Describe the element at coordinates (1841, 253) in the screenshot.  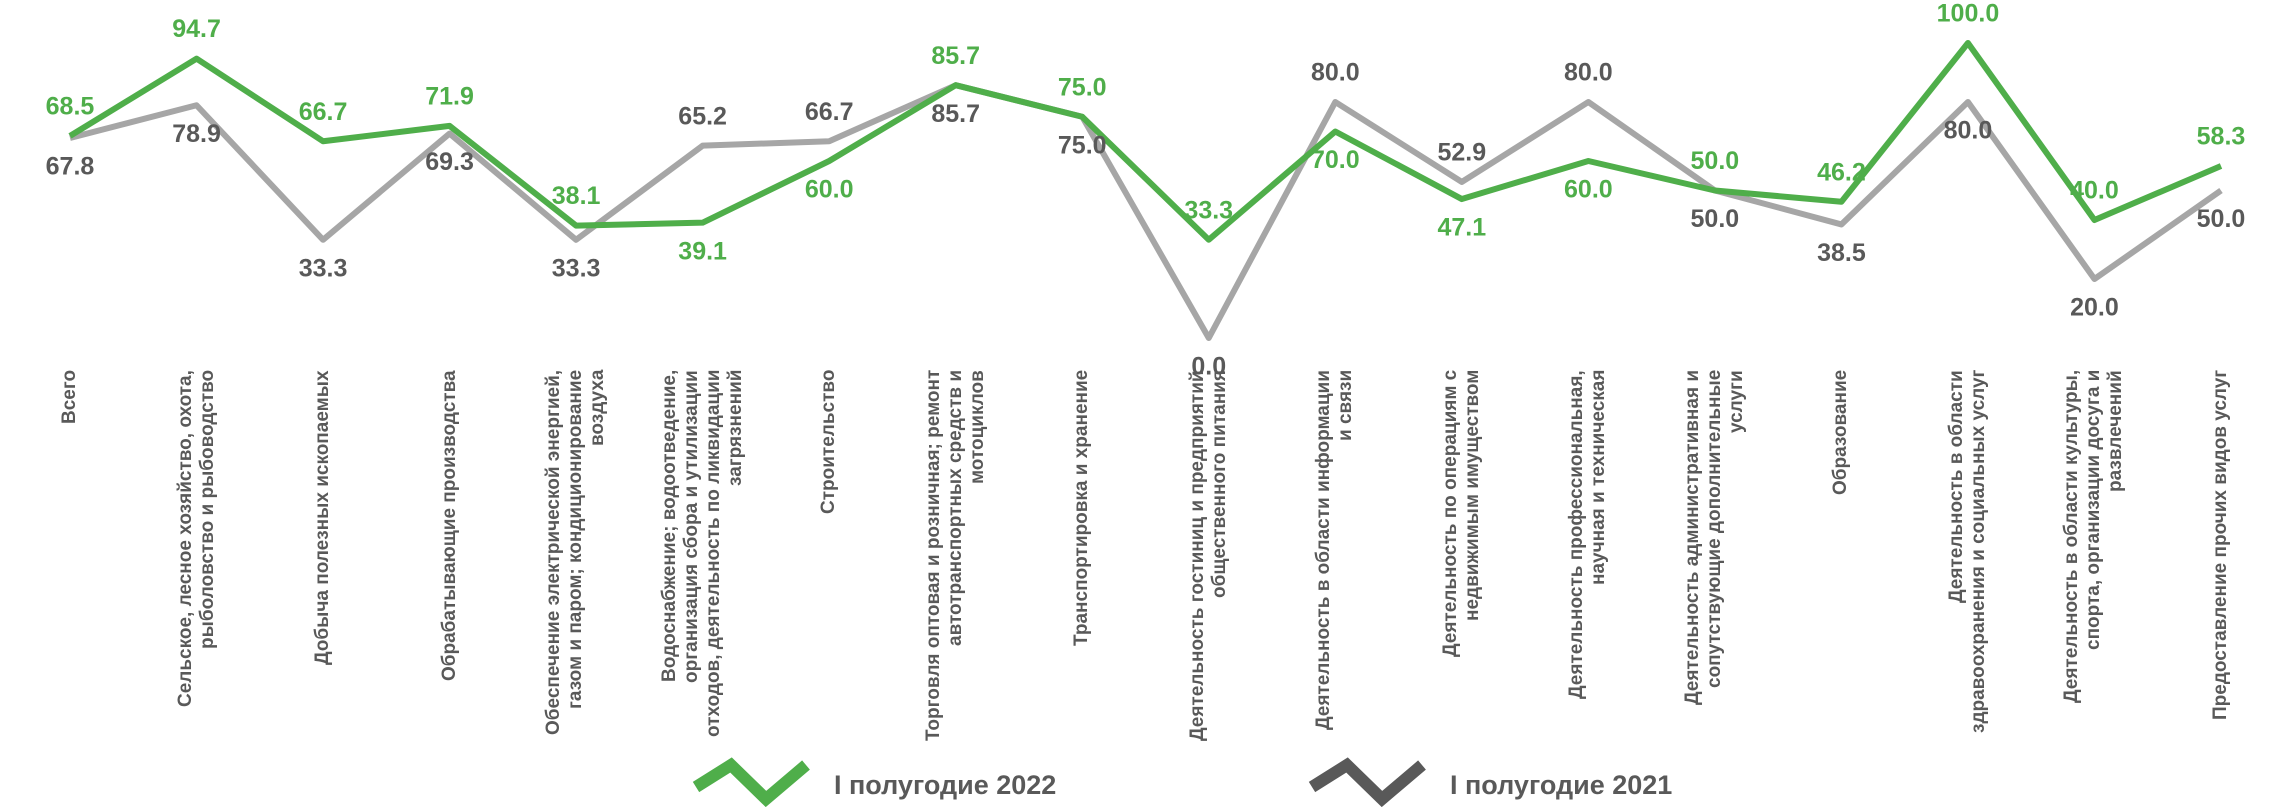
I see `data-label: 38.5` at that location.